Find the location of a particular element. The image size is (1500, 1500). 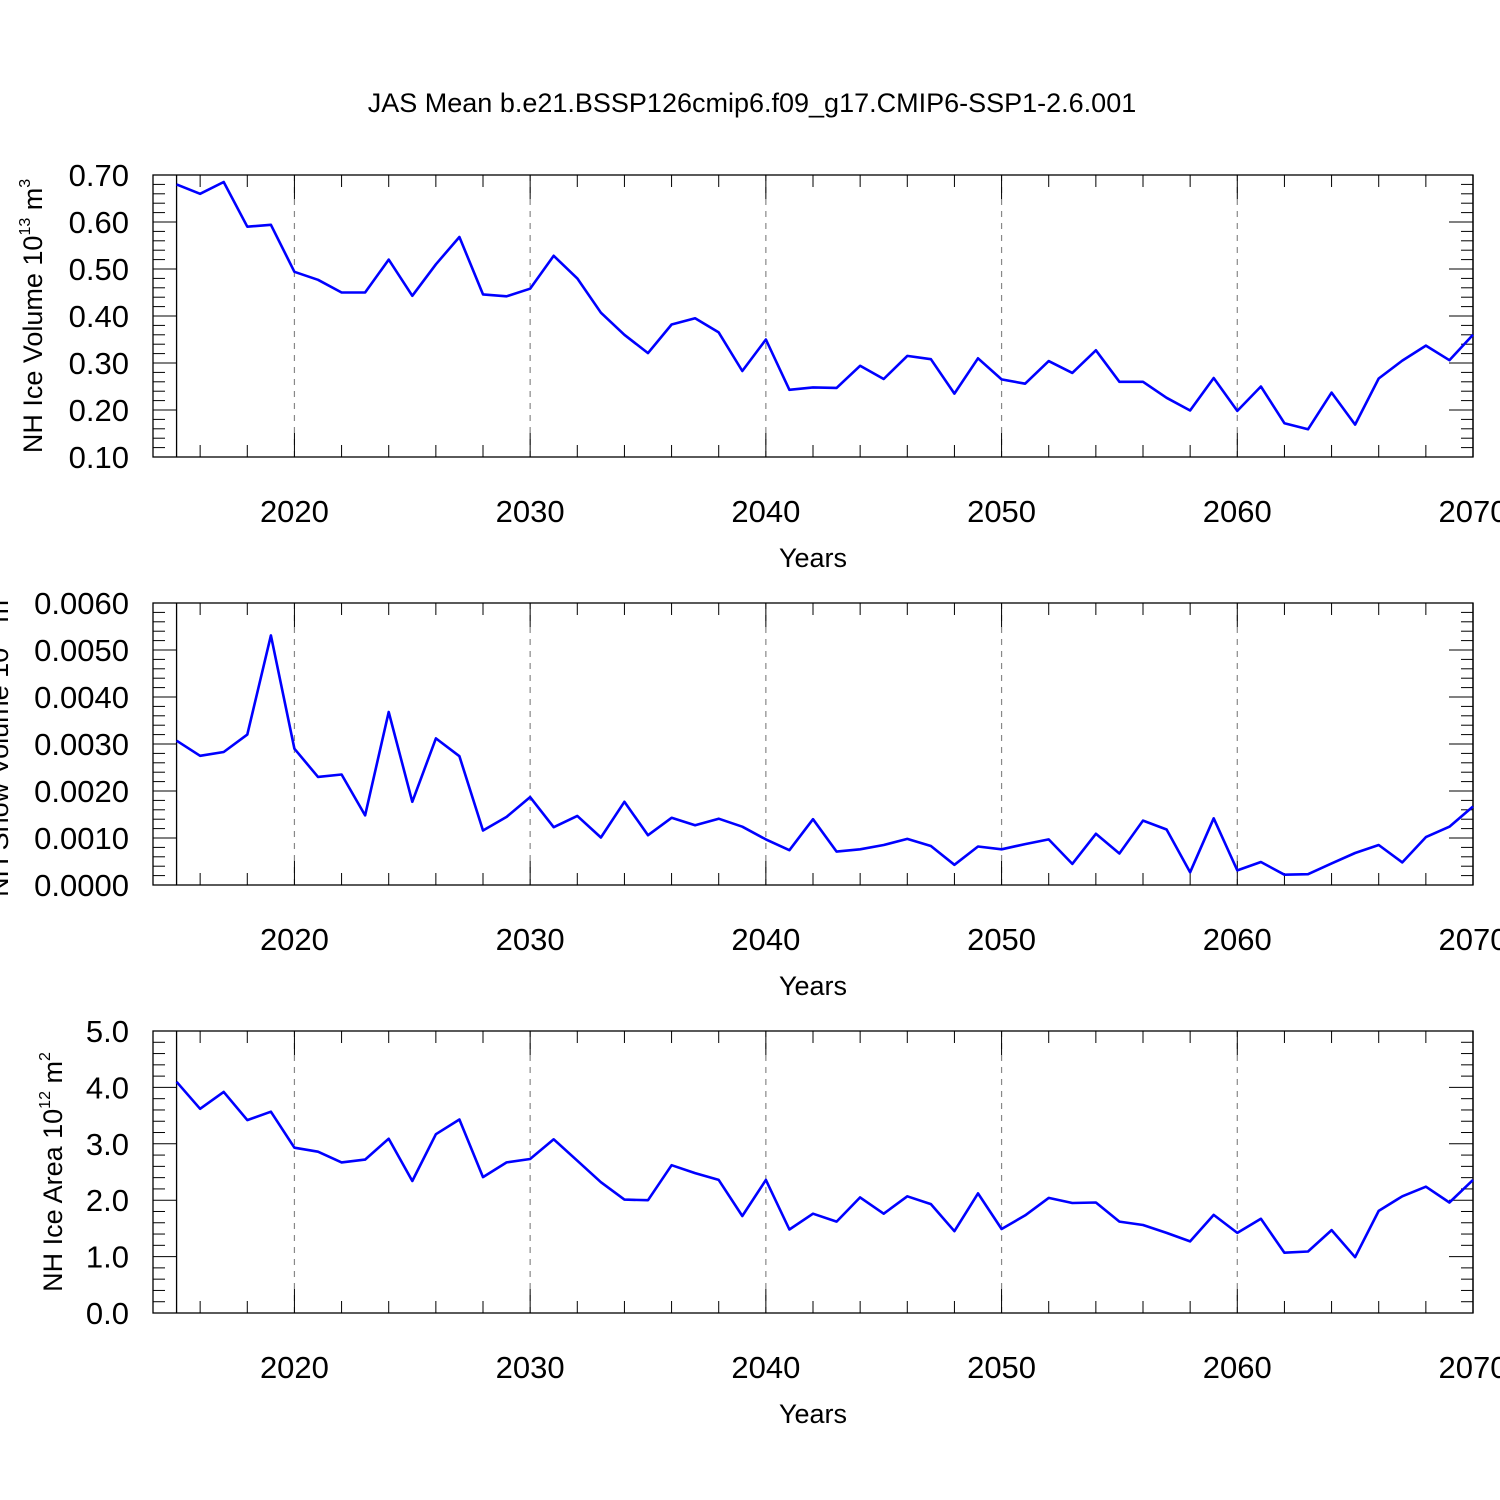

y-tick-label: 0.0020 is located at coordinates (81, 791).